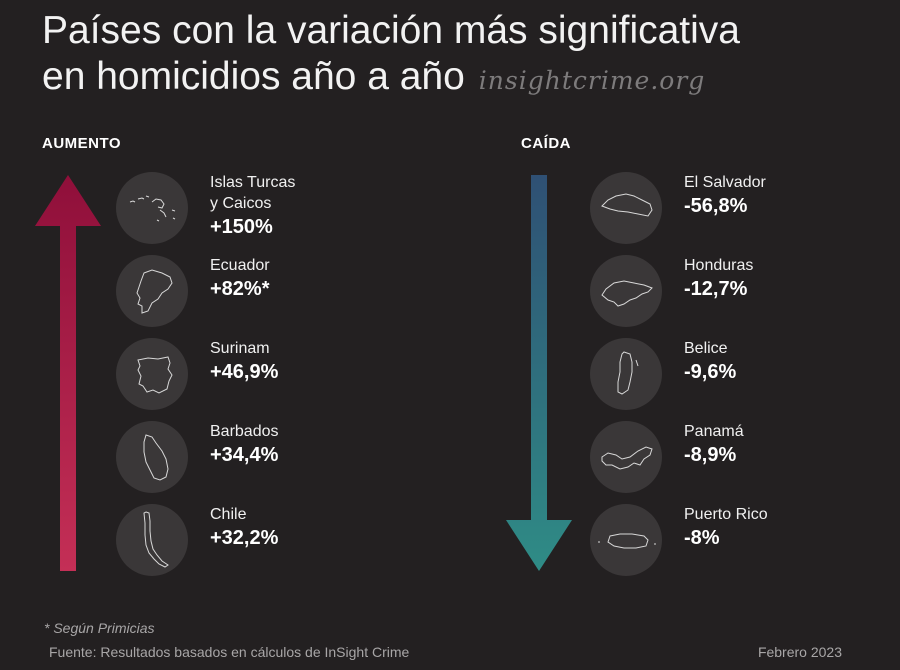  What do you see at coordinates (716, 289) in the screenshot?
I see `percent-change: -12,7%` at bounding box center [716, 289].